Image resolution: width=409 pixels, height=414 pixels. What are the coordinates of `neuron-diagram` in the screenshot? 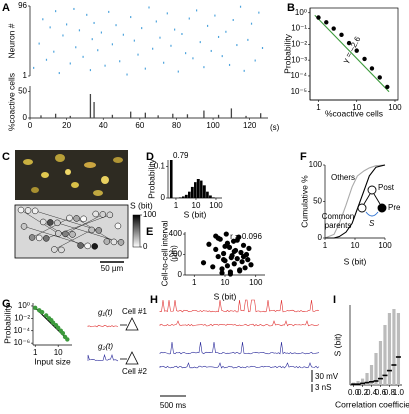 It's located at (129, 341).